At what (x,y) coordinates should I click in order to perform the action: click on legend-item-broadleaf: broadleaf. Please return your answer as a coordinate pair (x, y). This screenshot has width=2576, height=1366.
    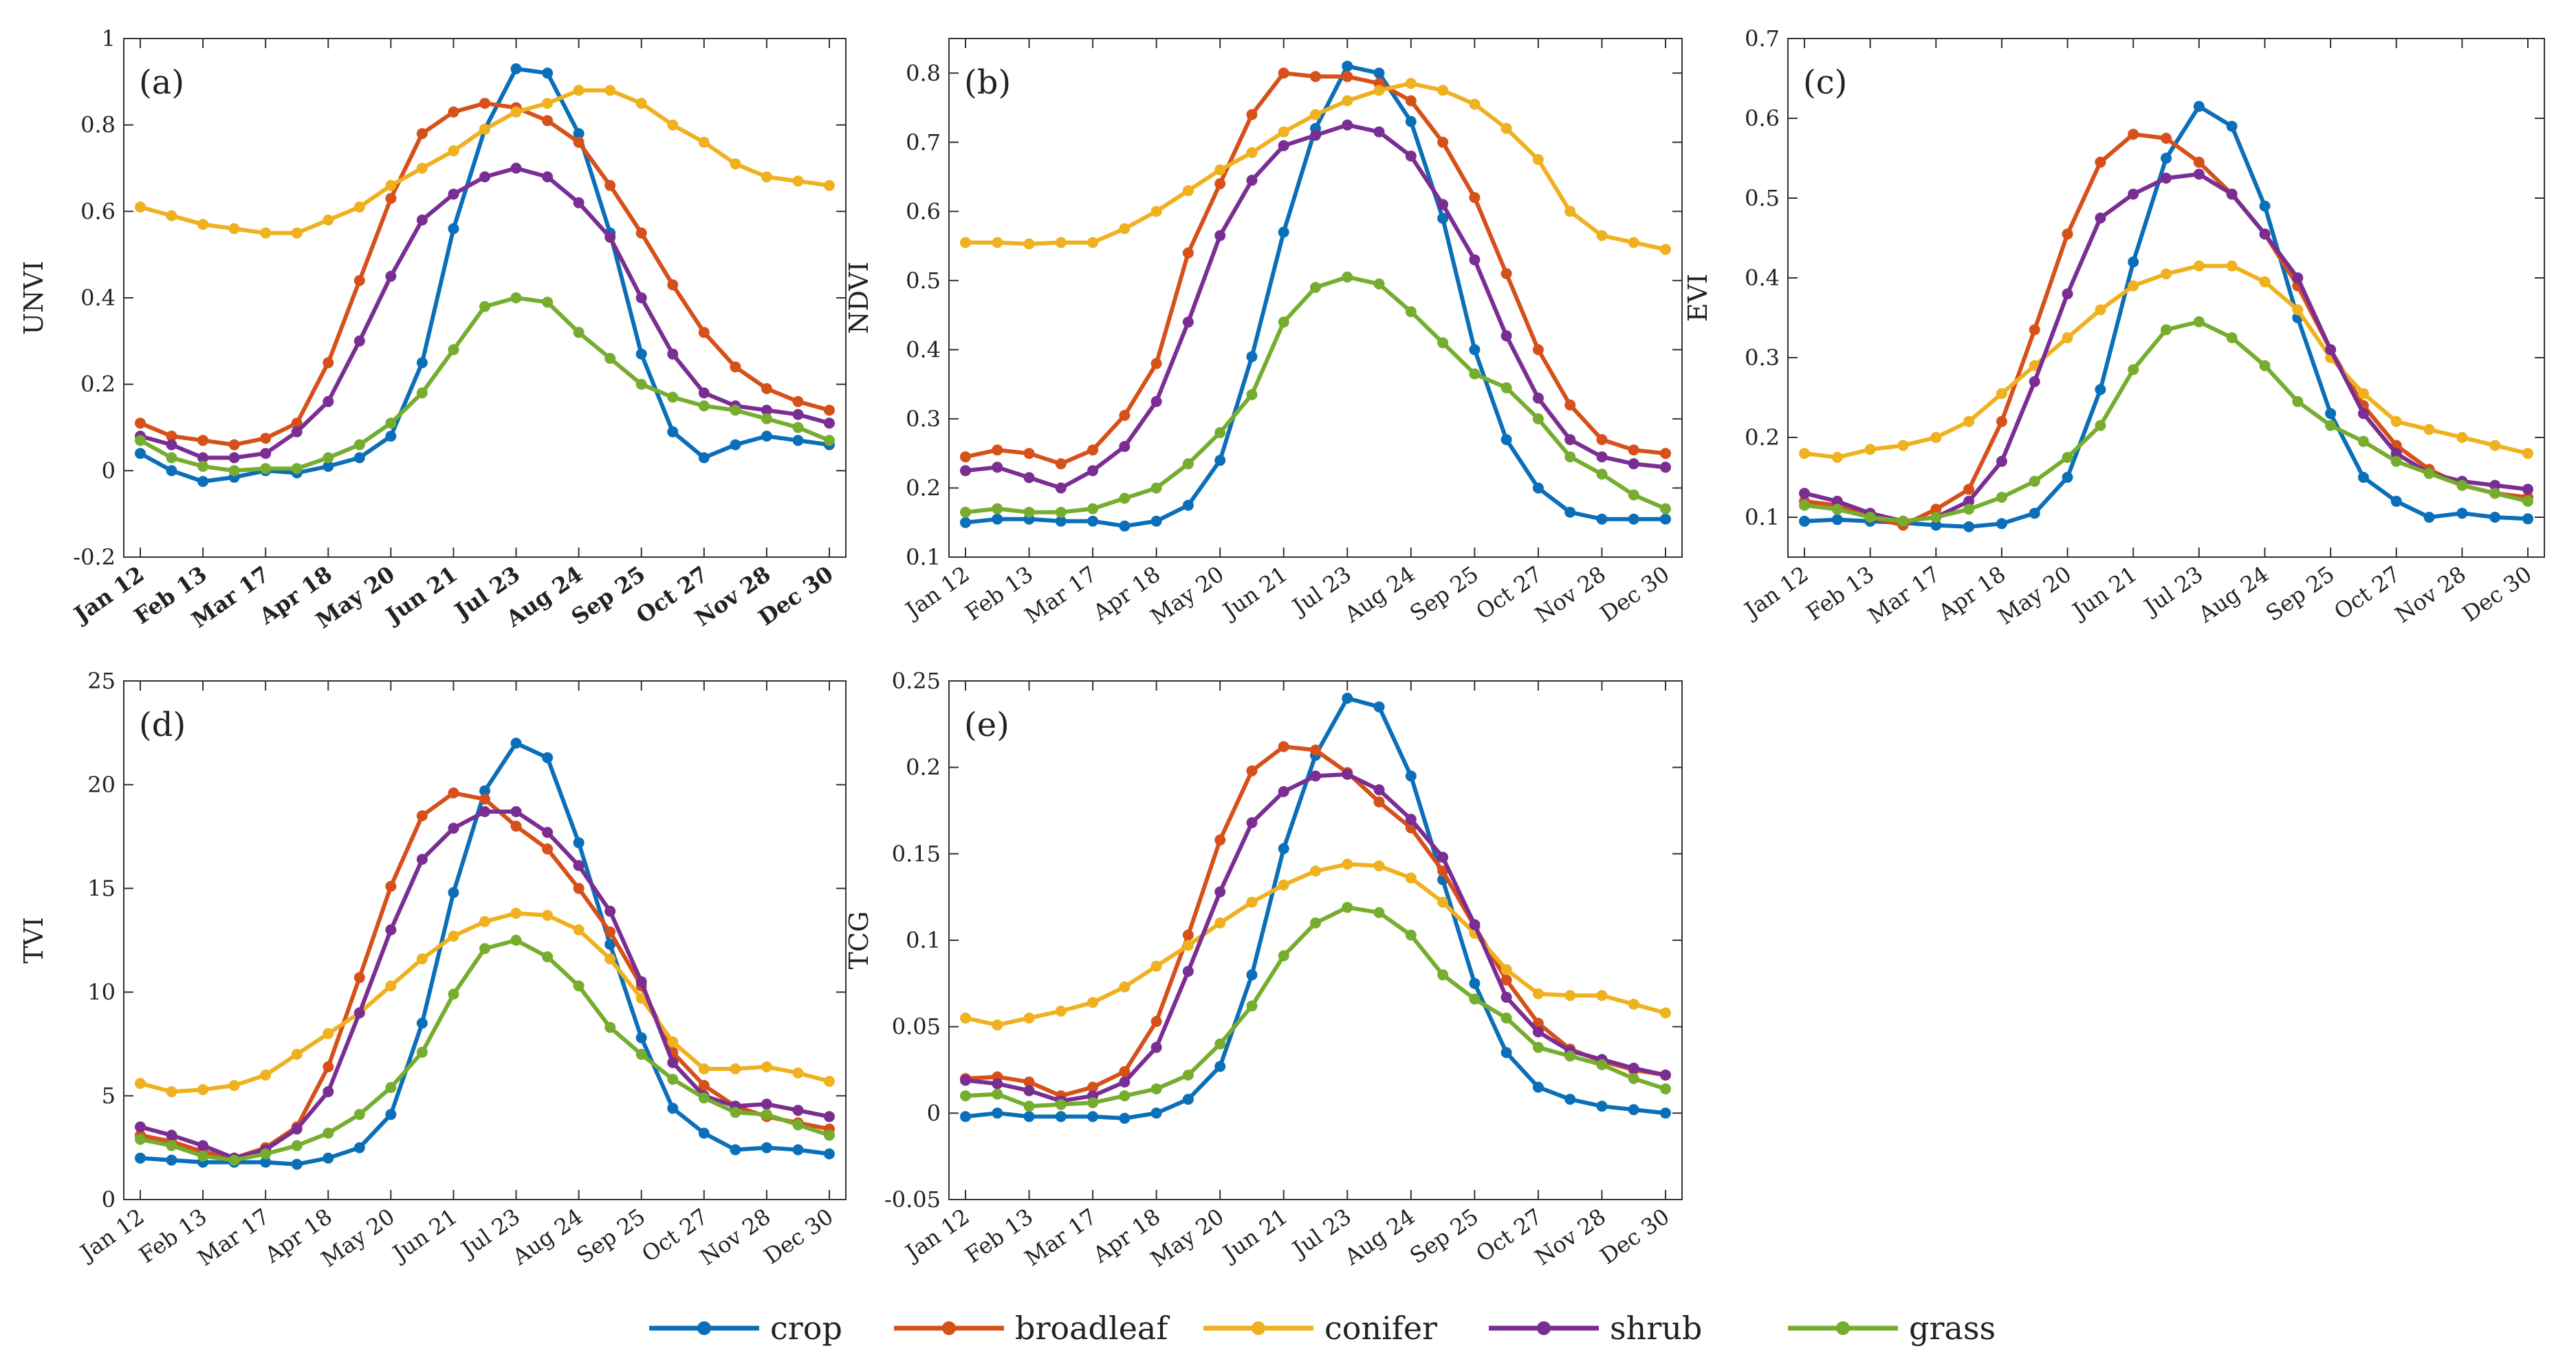
    Looking at the image, I should click on (1032, 1328).